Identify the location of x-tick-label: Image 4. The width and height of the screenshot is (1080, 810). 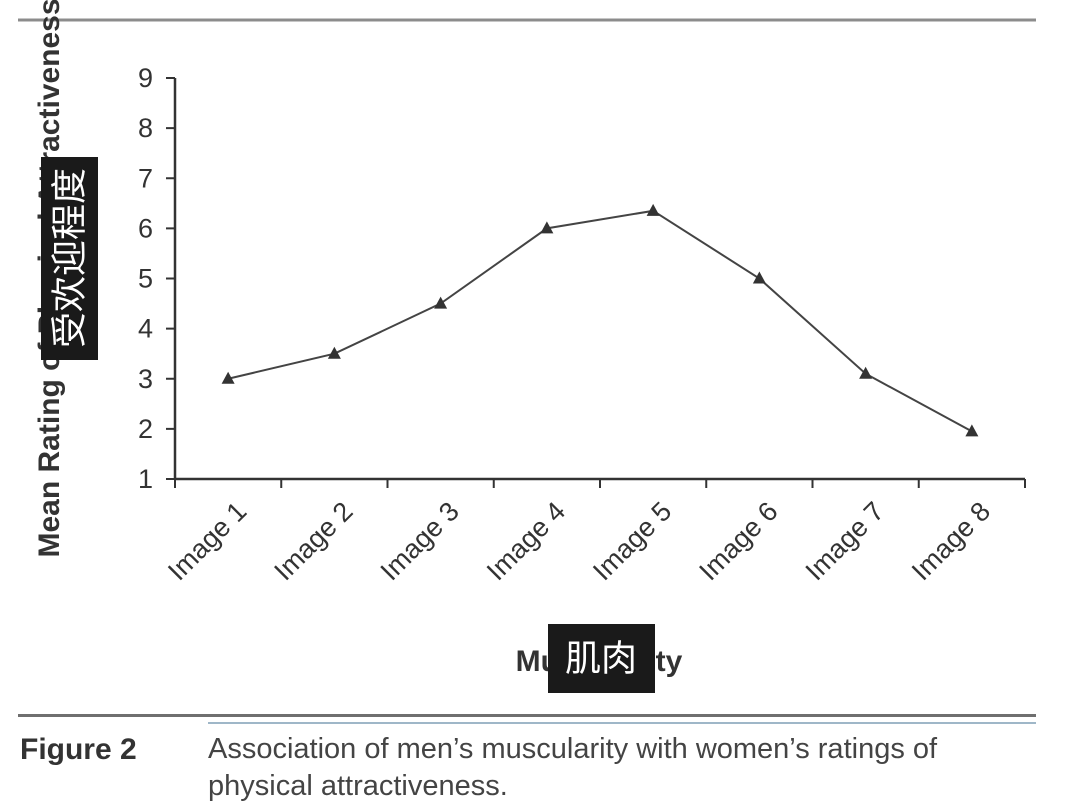
(526, 541).